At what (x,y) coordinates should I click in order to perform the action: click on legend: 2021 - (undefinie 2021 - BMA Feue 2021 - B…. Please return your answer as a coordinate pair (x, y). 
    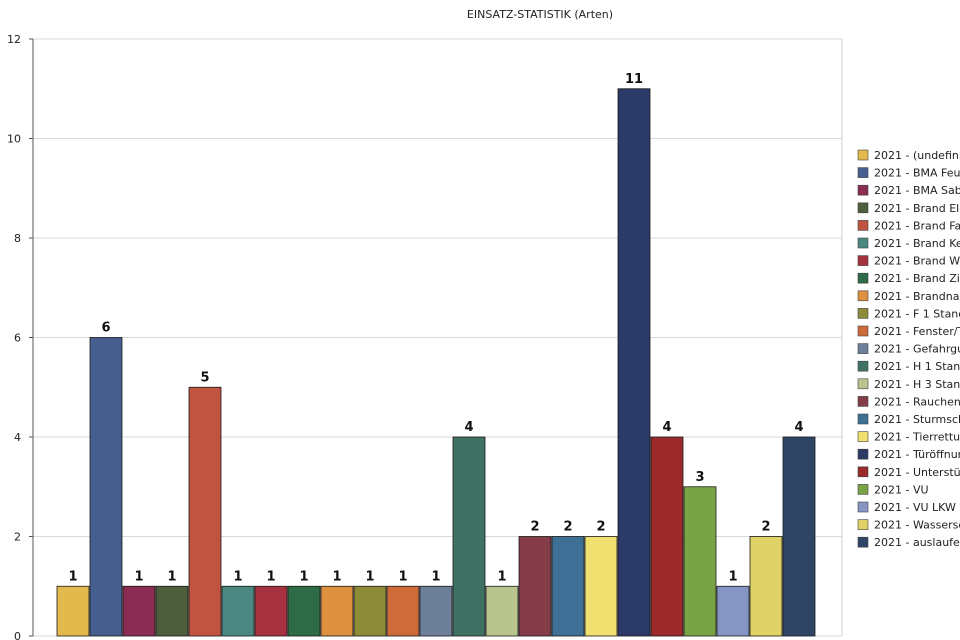
    Looking at the image, I should click on (908, 349).